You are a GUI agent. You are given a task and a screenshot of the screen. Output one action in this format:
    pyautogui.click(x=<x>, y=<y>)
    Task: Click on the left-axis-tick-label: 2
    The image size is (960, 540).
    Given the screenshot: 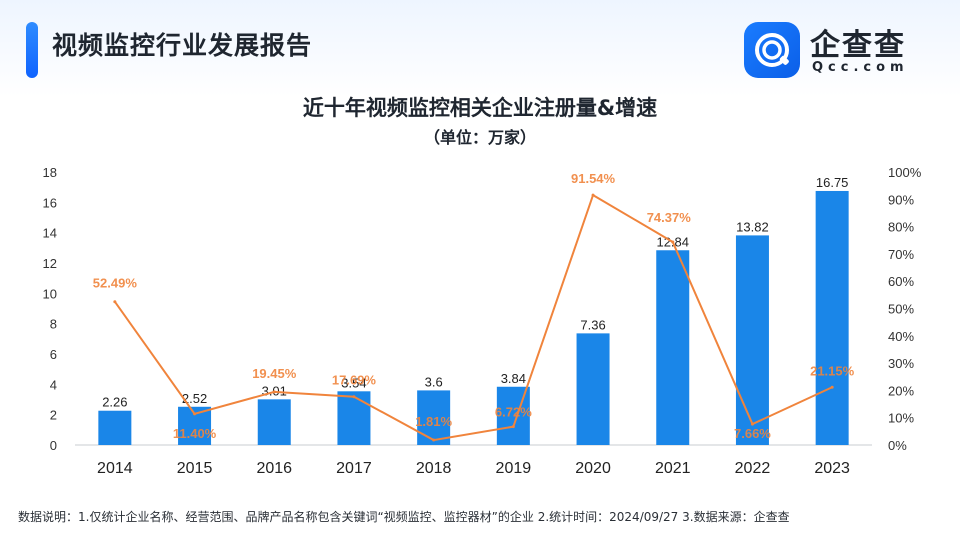 What is the action you would take?
    pyautogui.click(x=53, y=415)
    